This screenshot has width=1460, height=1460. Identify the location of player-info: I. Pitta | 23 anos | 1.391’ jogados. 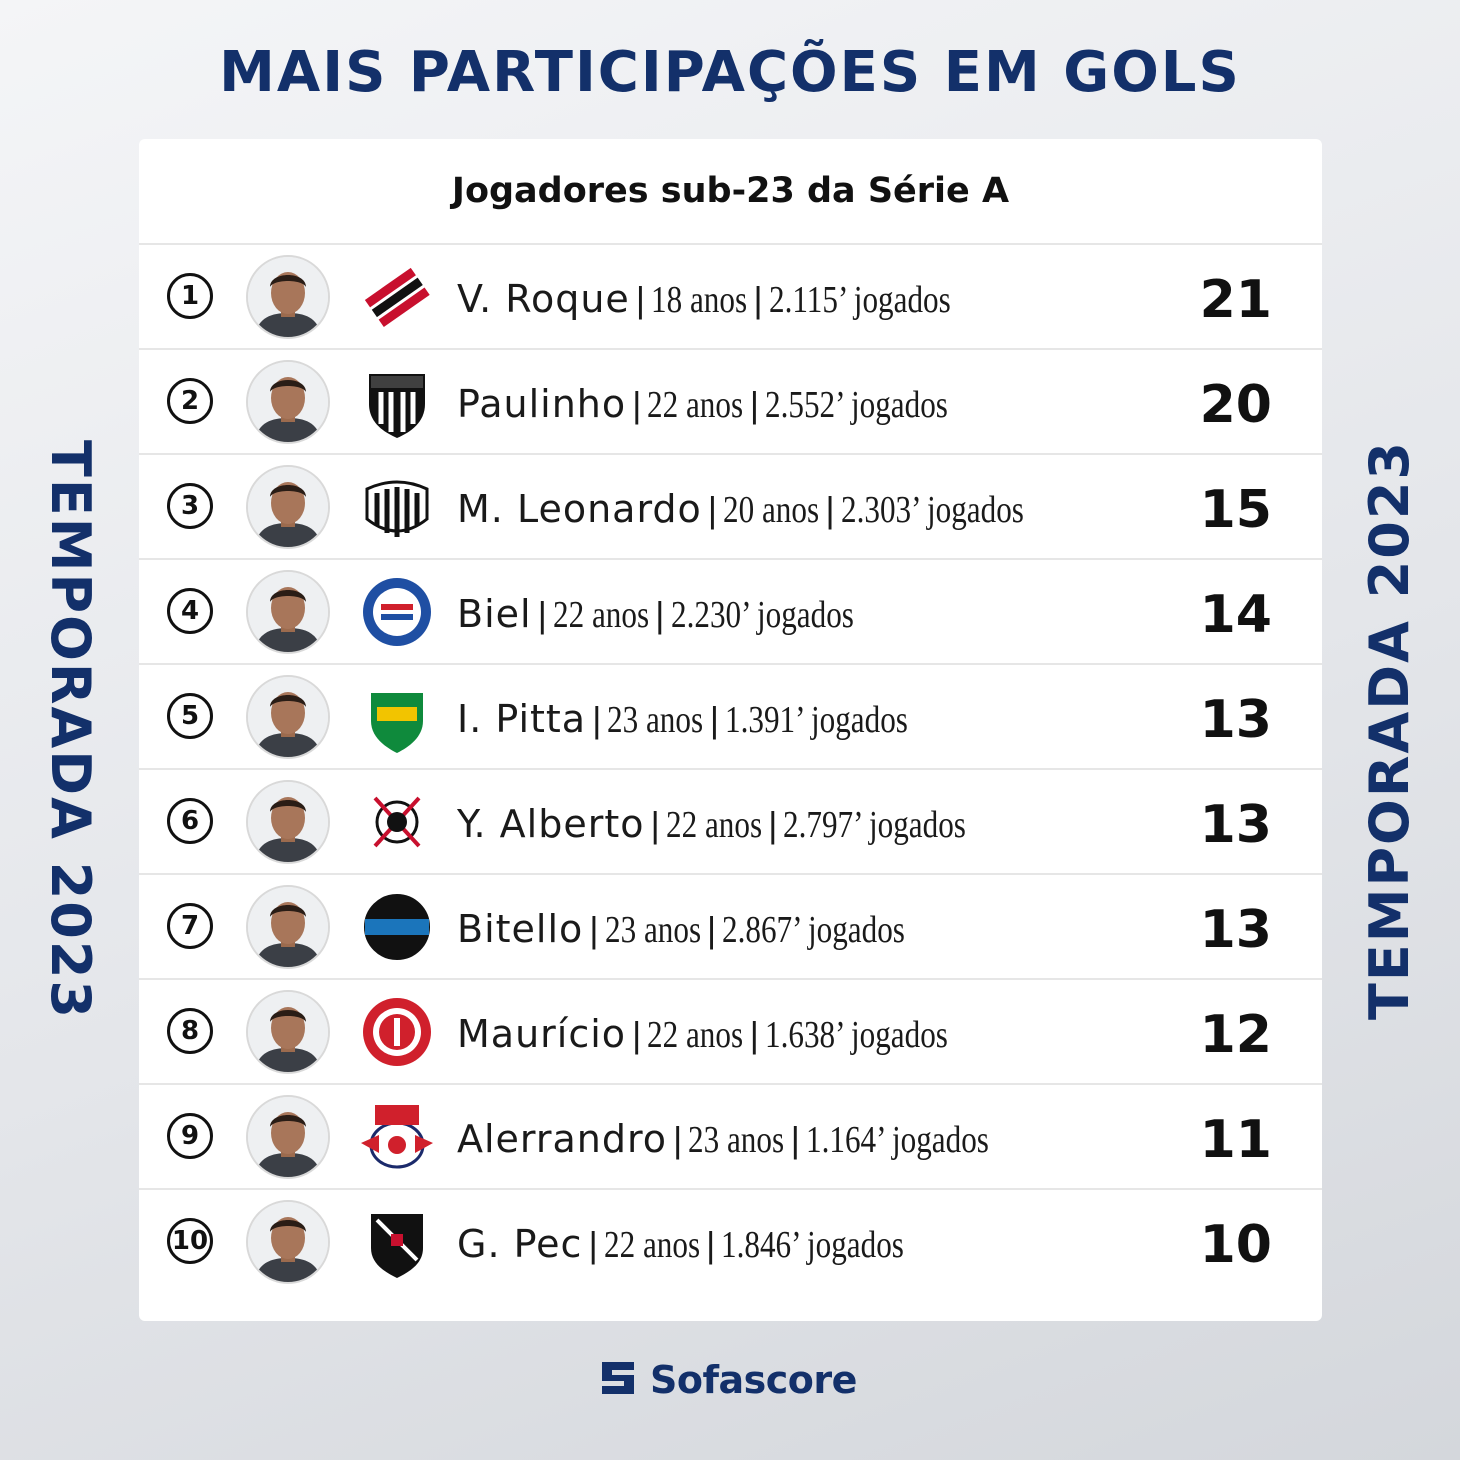
(682, 717).